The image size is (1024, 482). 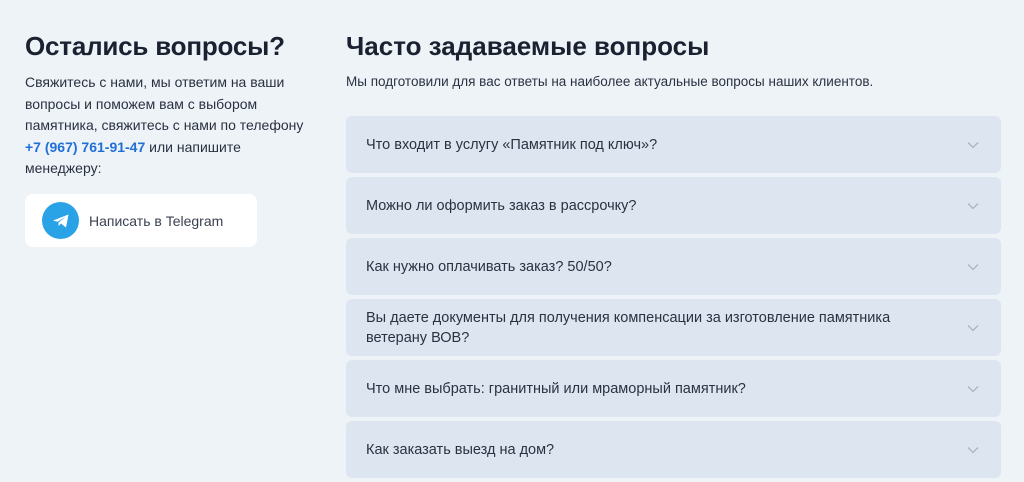 What do you see at coordinates (673, 144) in the screenshot?
I see `faq-item: Что входит в услугу «Памятник под ключ»?` at bounding box center [673, 144].